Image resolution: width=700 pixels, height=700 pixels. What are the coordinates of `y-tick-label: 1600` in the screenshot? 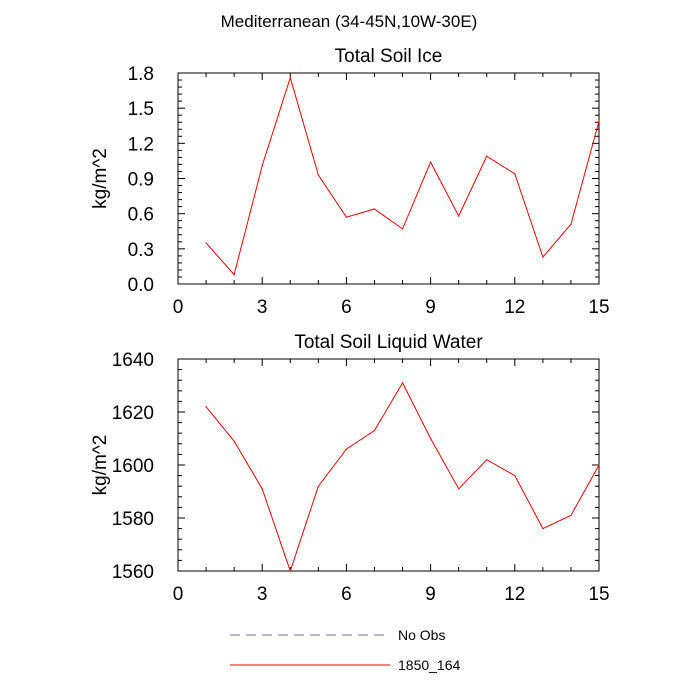 It's located at (133, 466).